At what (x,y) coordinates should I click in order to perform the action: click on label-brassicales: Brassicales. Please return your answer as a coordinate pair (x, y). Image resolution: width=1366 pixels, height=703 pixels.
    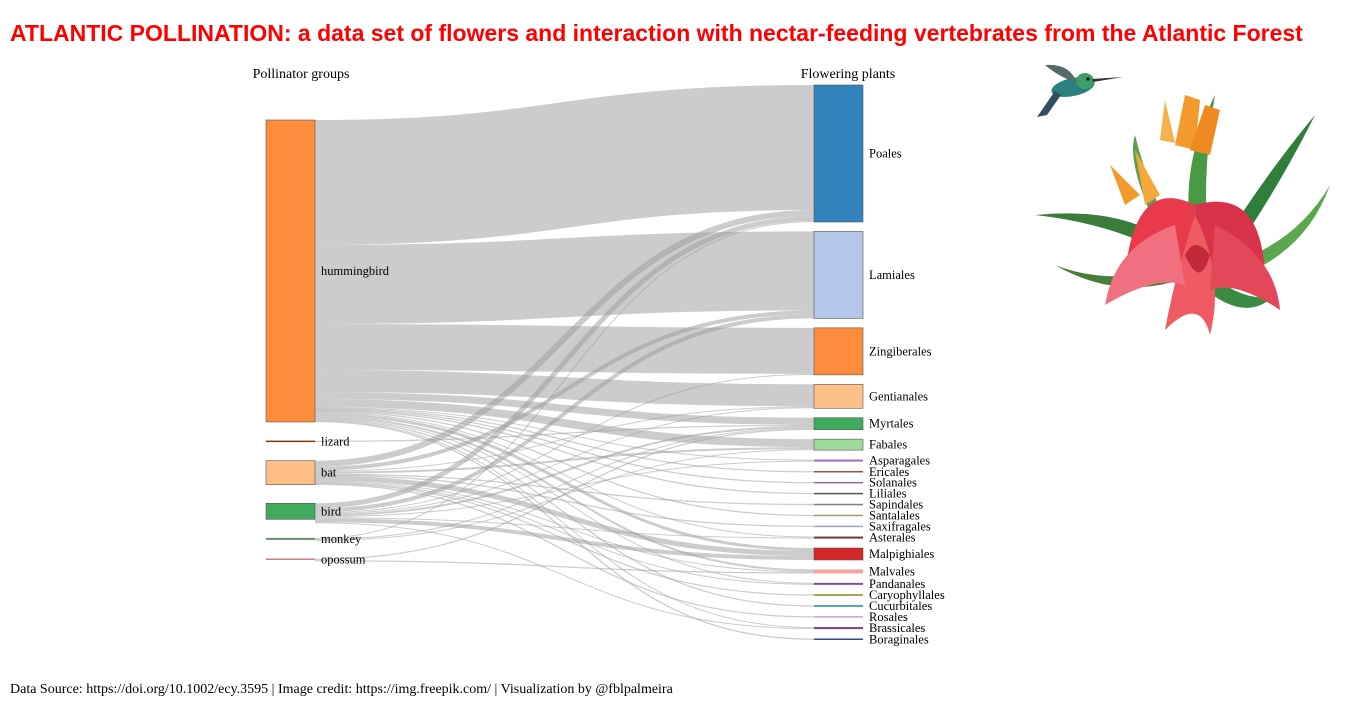
    Looking at the image, I should click on (897, 628).